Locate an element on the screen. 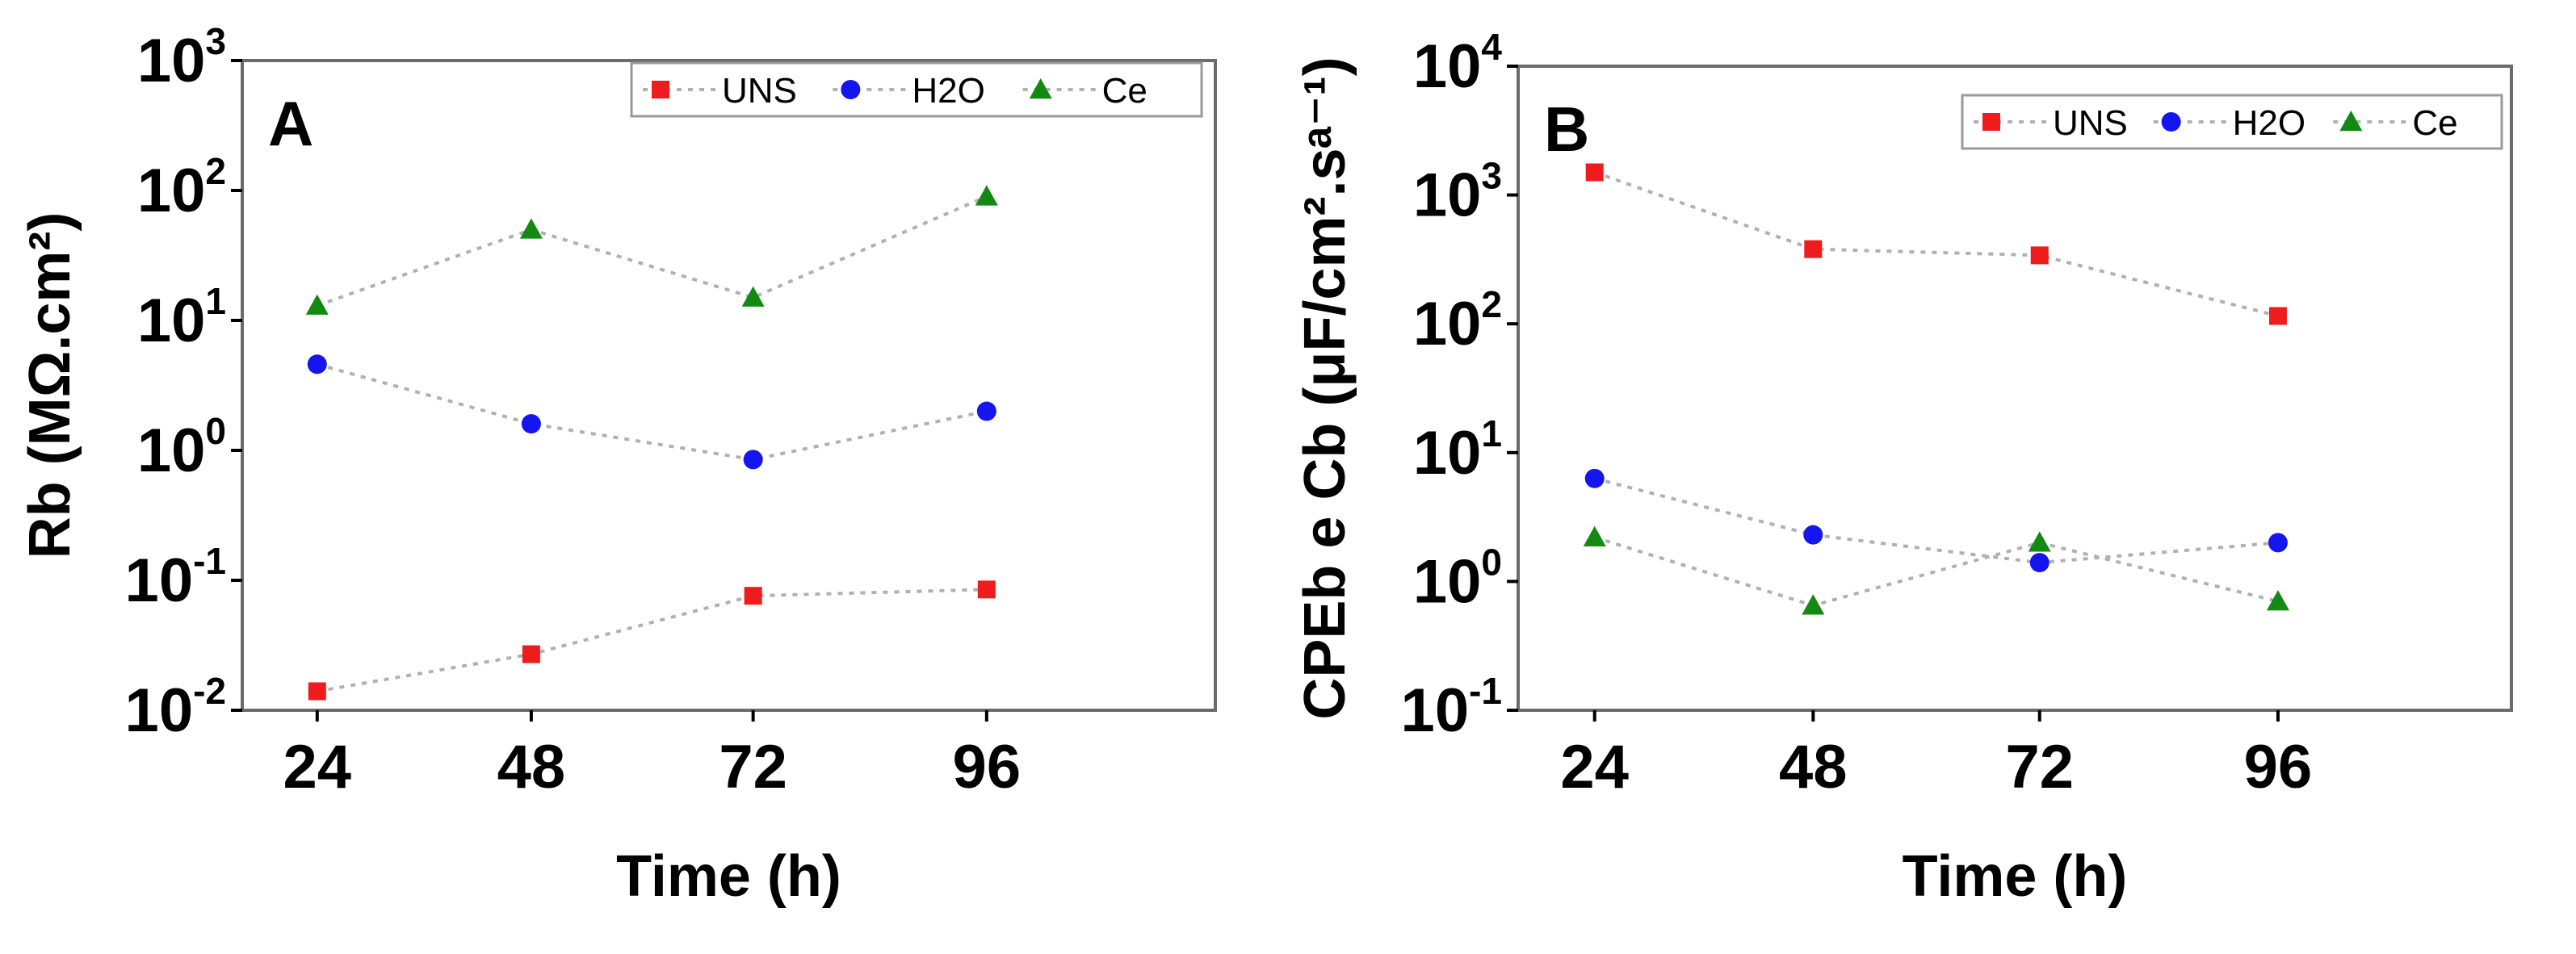 This screenshot has width=2576, height=954. y-axis-title: Rb (MΩ.cm²) is located at coordinates (50, 385).